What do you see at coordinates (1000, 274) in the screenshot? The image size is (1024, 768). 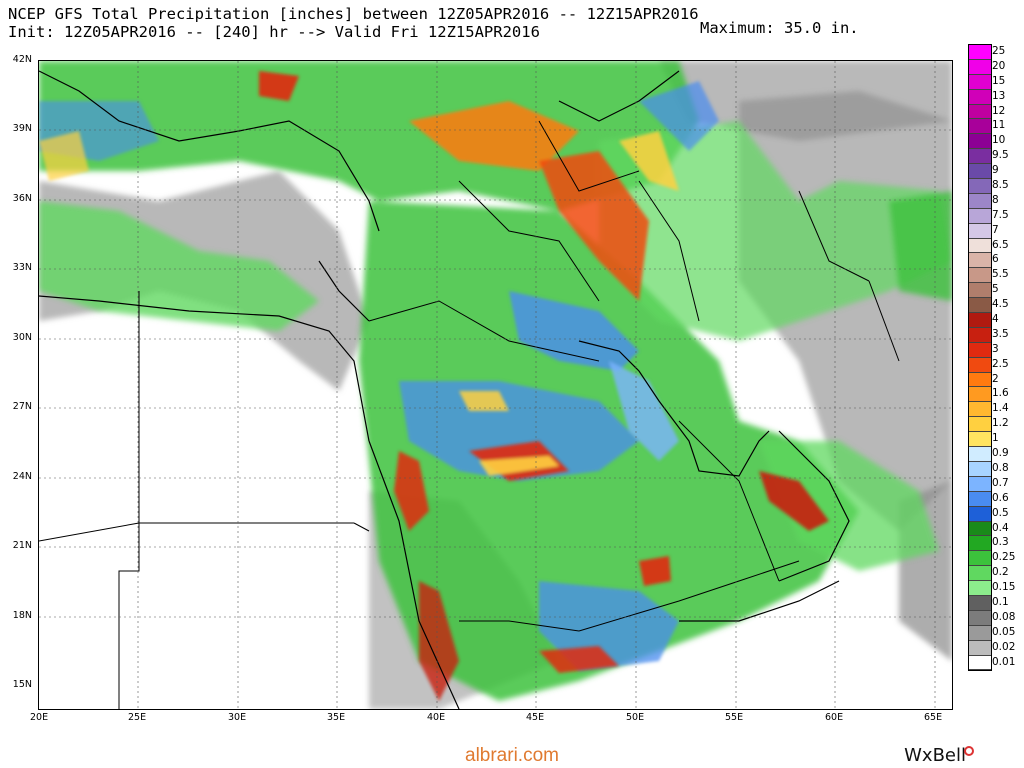 I see `colorbar-level-label: 5.5` at bounding box center [1000, 274].